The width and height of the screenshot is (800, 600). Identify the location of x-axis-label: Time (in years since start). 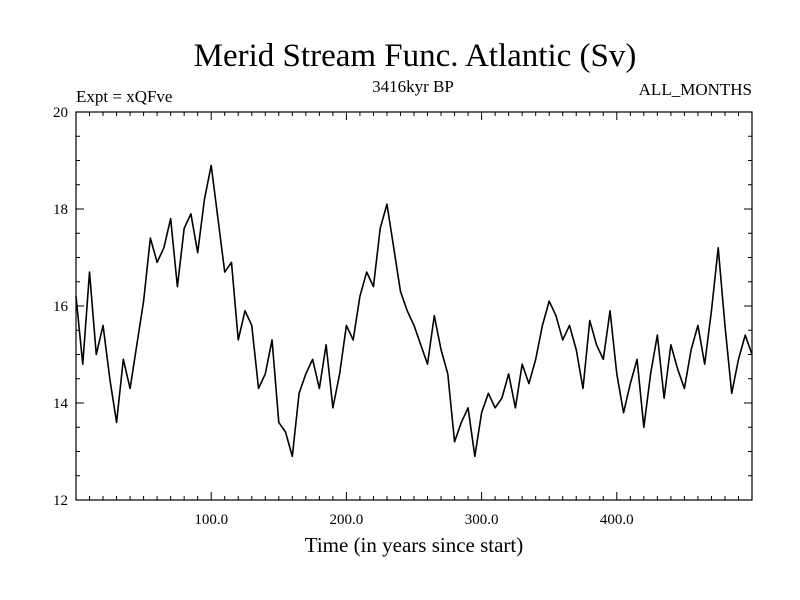
(414, 545).